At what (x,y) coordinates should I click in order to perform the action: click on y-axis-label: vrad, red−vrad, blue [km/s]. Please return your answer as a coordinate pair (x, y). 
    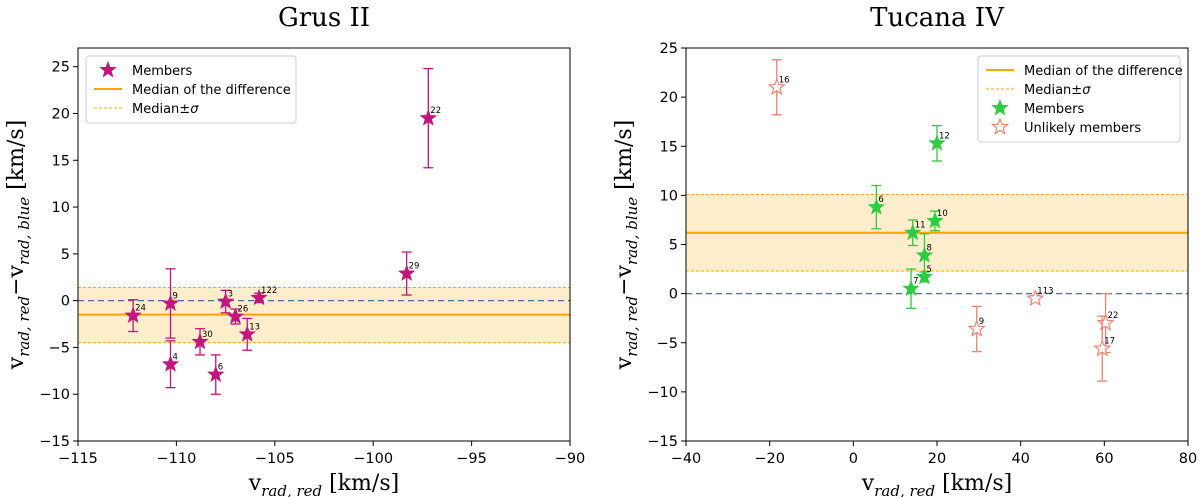
    Looking at the image, I should click on (18, 245).